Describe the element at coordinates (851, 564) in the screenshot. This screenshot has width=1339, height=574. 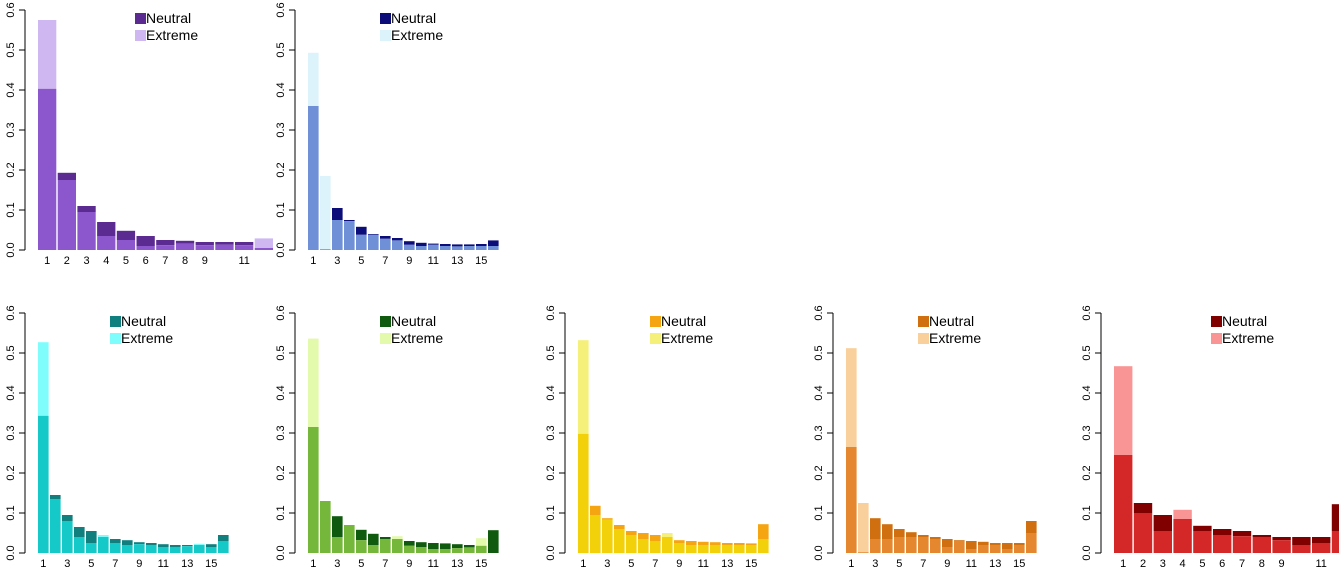
I see `x-tick-label: 1` at that location.